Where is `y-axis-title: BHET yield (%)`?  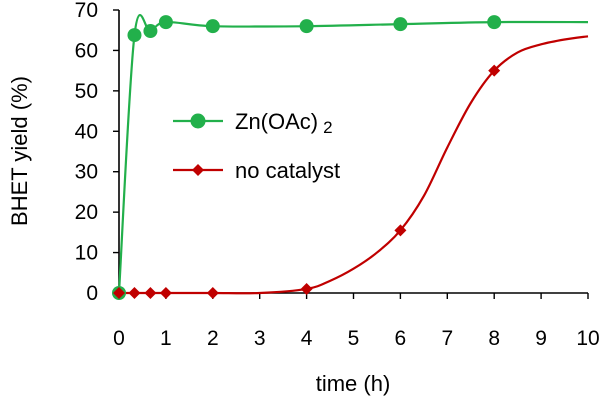 y-axis-title: BHET yield (%) is located at coordinates (19, 151).